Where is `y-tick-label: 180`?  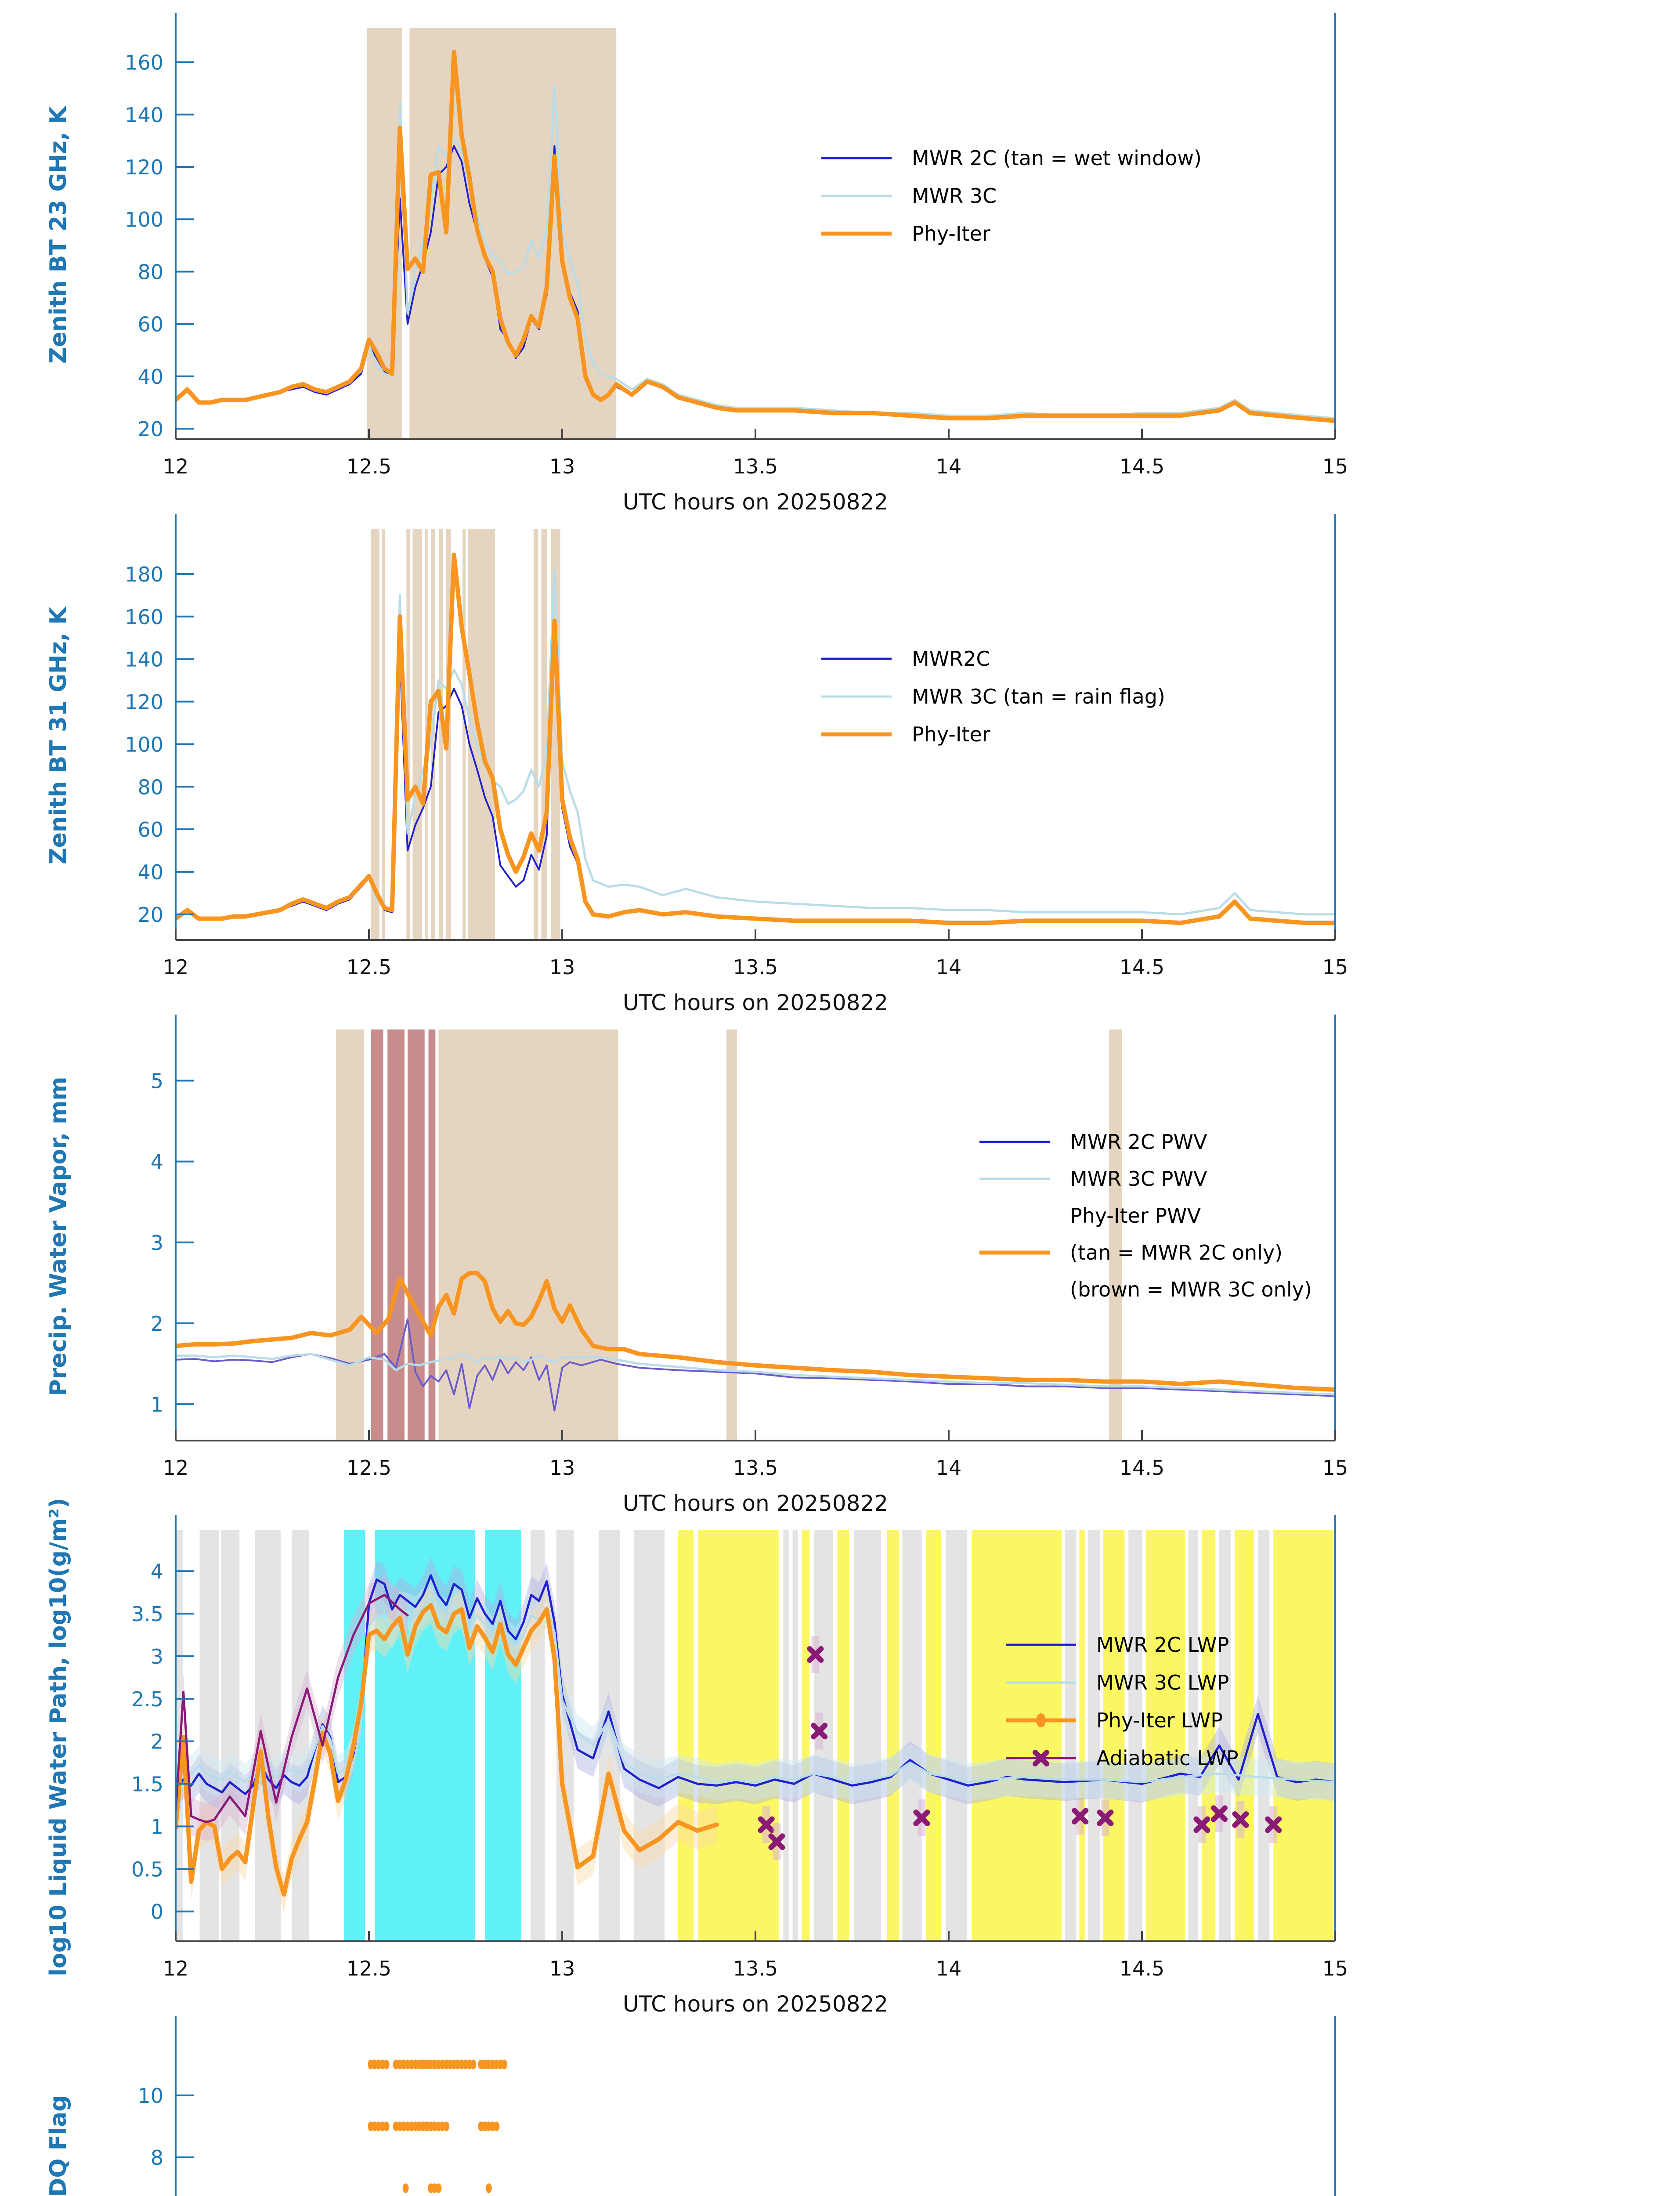 y-tick-label: 180 is located at coordinates (144, 575).